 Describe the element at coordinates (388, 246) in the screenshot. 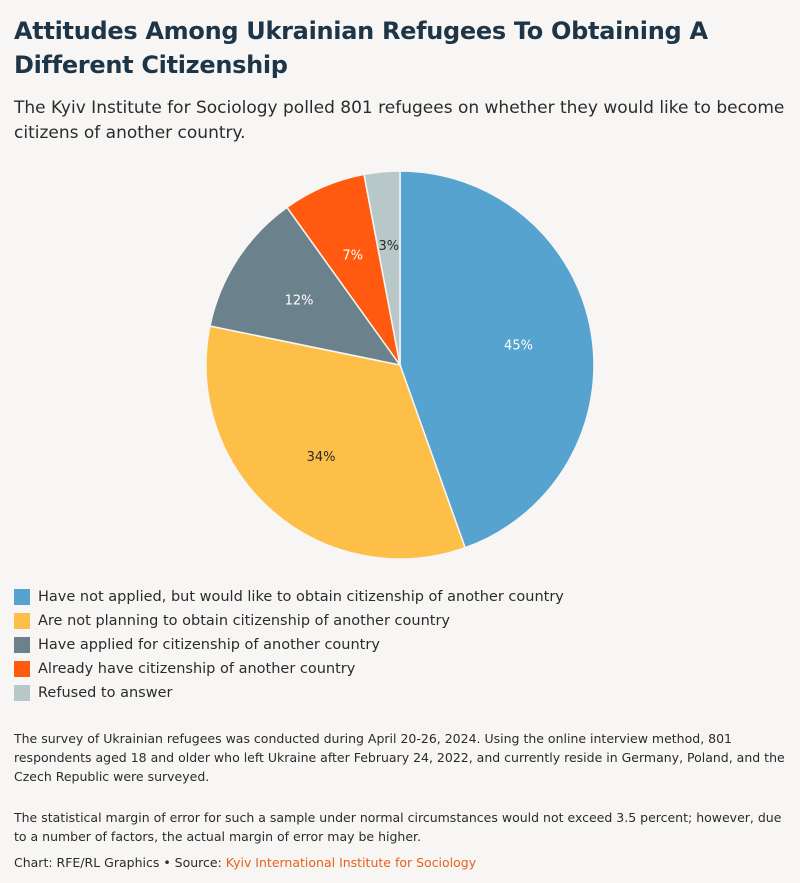

I see `slice-label-refused: 3%` at that location.